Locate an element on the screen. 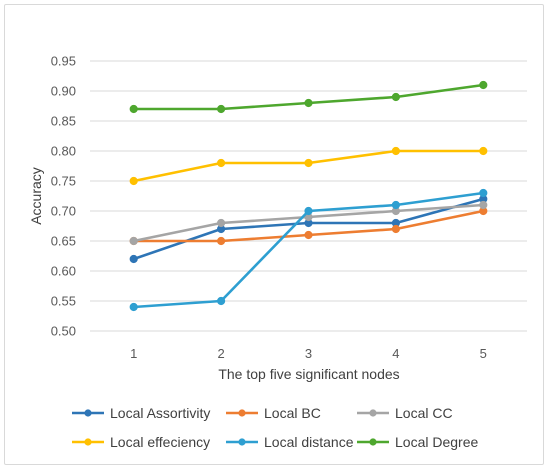  legend-item: Local CC is located at coordinates (405, 413).